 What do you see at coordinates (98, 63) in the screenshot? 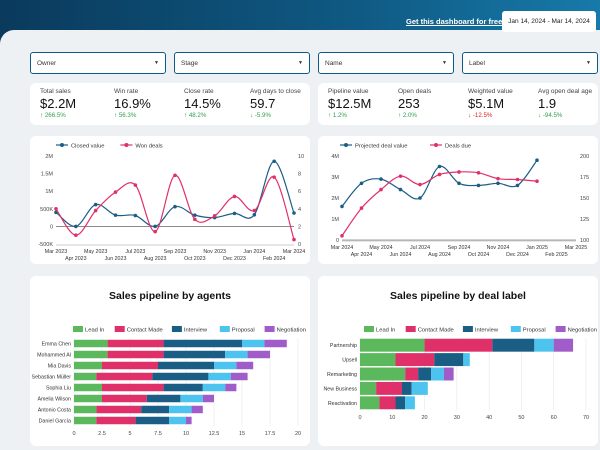
I see `owner-filter: Owner ▼` at bounding box center [98, 63].